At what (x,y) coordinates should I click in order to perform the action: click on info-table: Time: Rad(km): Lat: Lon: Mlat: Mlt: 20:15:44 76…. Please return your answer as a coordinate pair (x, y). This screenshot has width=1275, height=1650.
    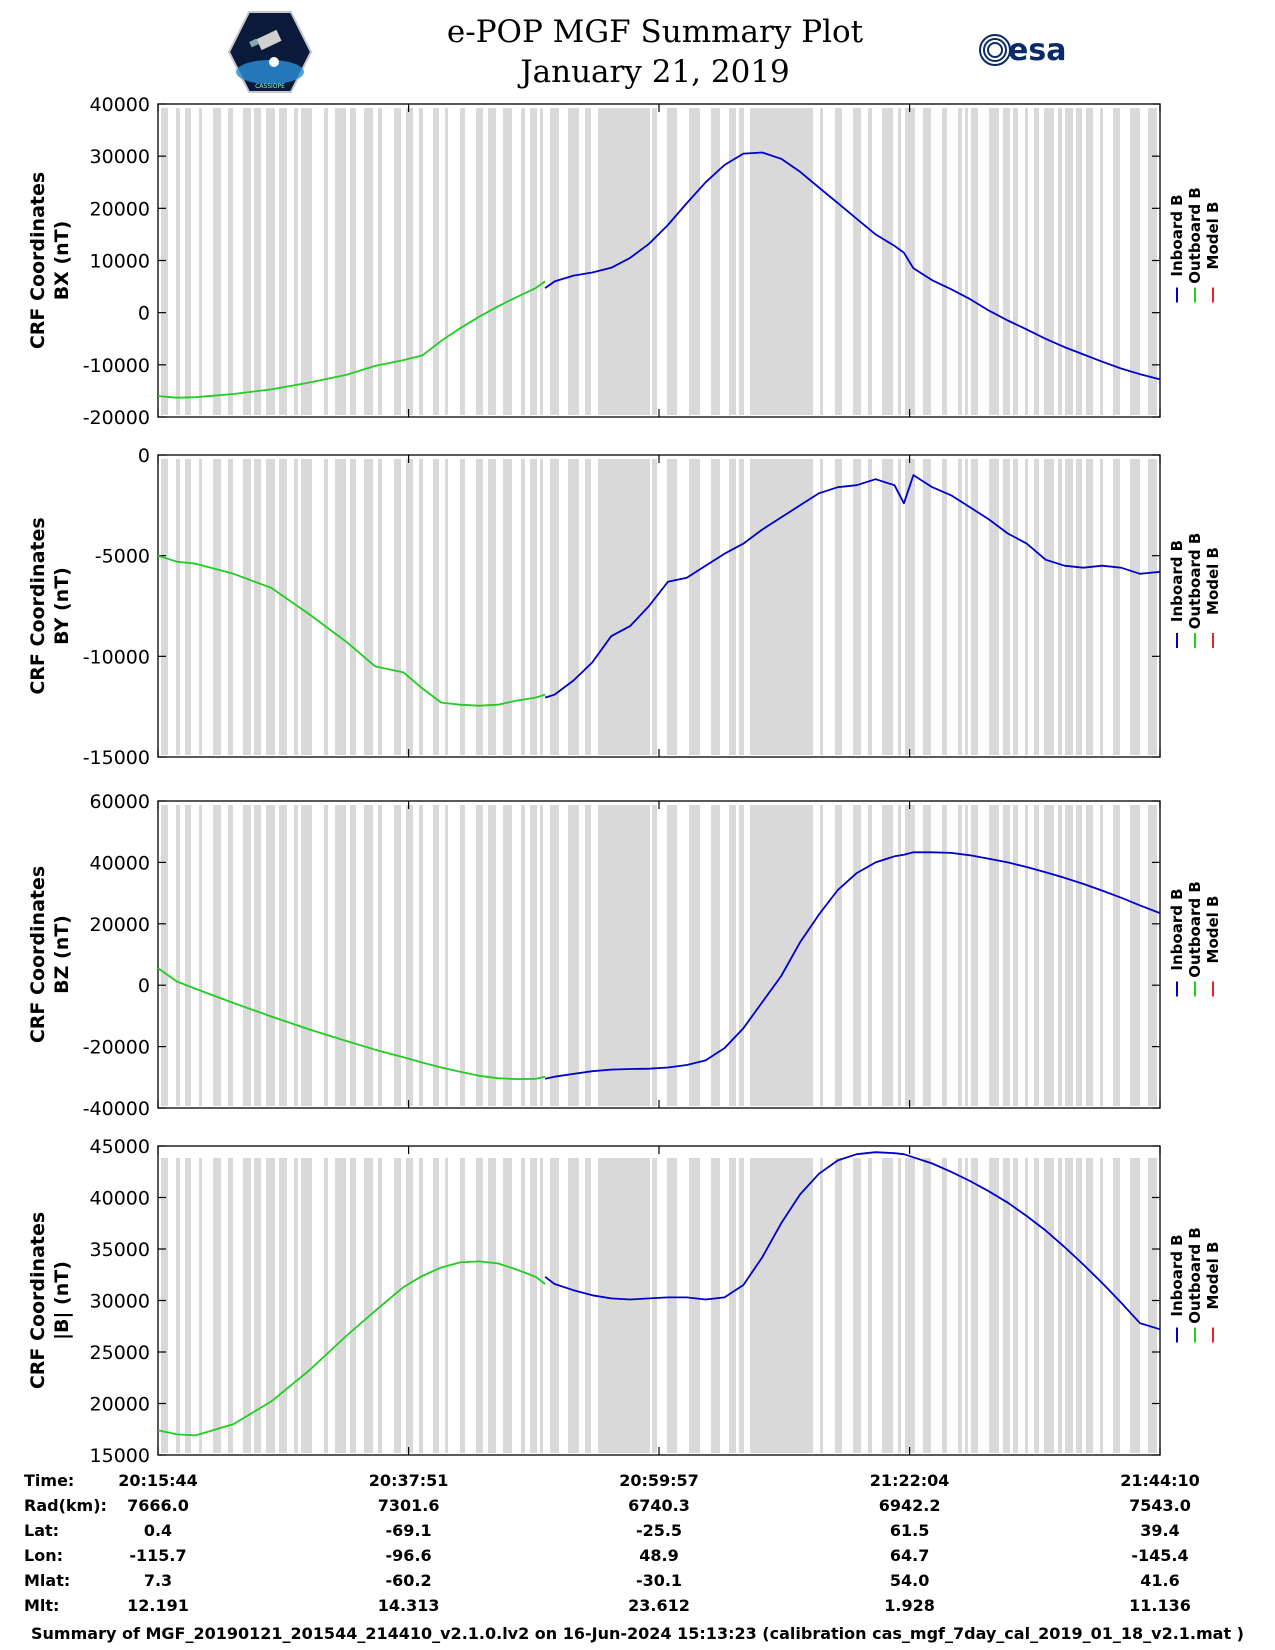
    Looking at the image, I should click on (612, 1543).